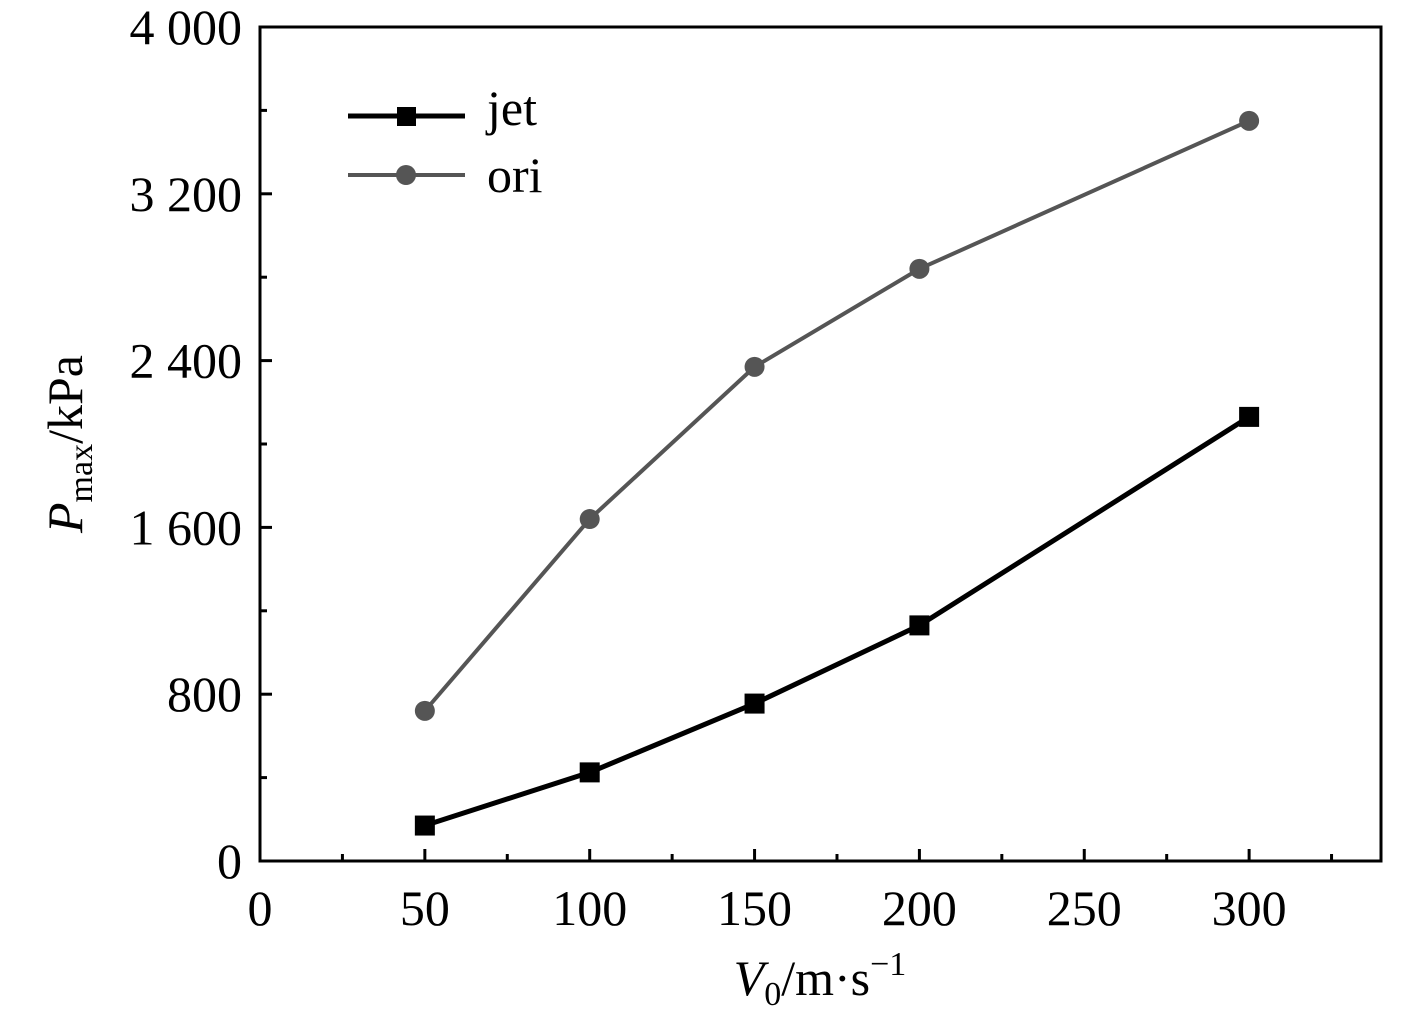 The image size is (1417, 1011). Describe the element at coordinates (204, 694) in the screenshot. I see `y-tick-label-800: 800` at that location.